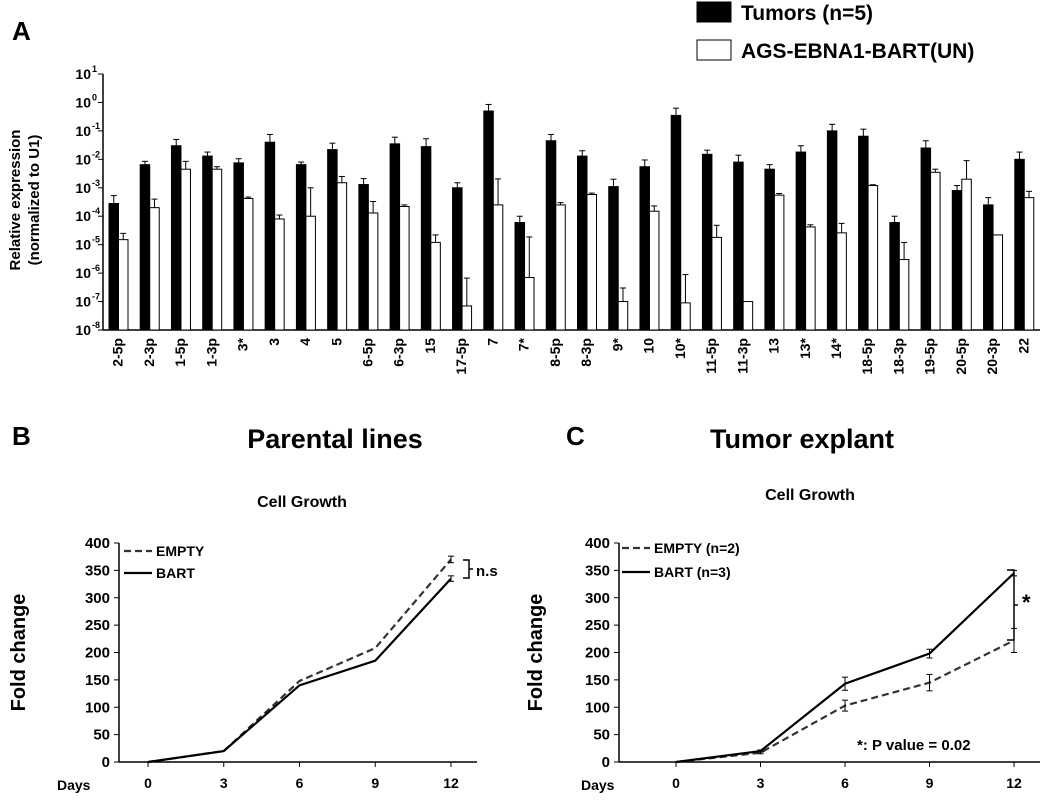 The width and height of the screenshot is (1045, 800). What do you see at coordinates (96, 126) in the screenshot?
I see `a-y-tick-exponent: -1` at bounding box center [96, 126].